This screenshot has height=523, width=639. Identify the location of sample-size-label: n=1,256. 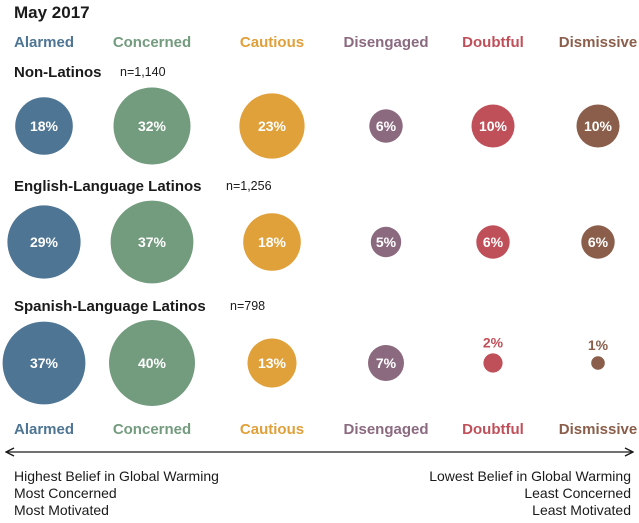
(249, 186).